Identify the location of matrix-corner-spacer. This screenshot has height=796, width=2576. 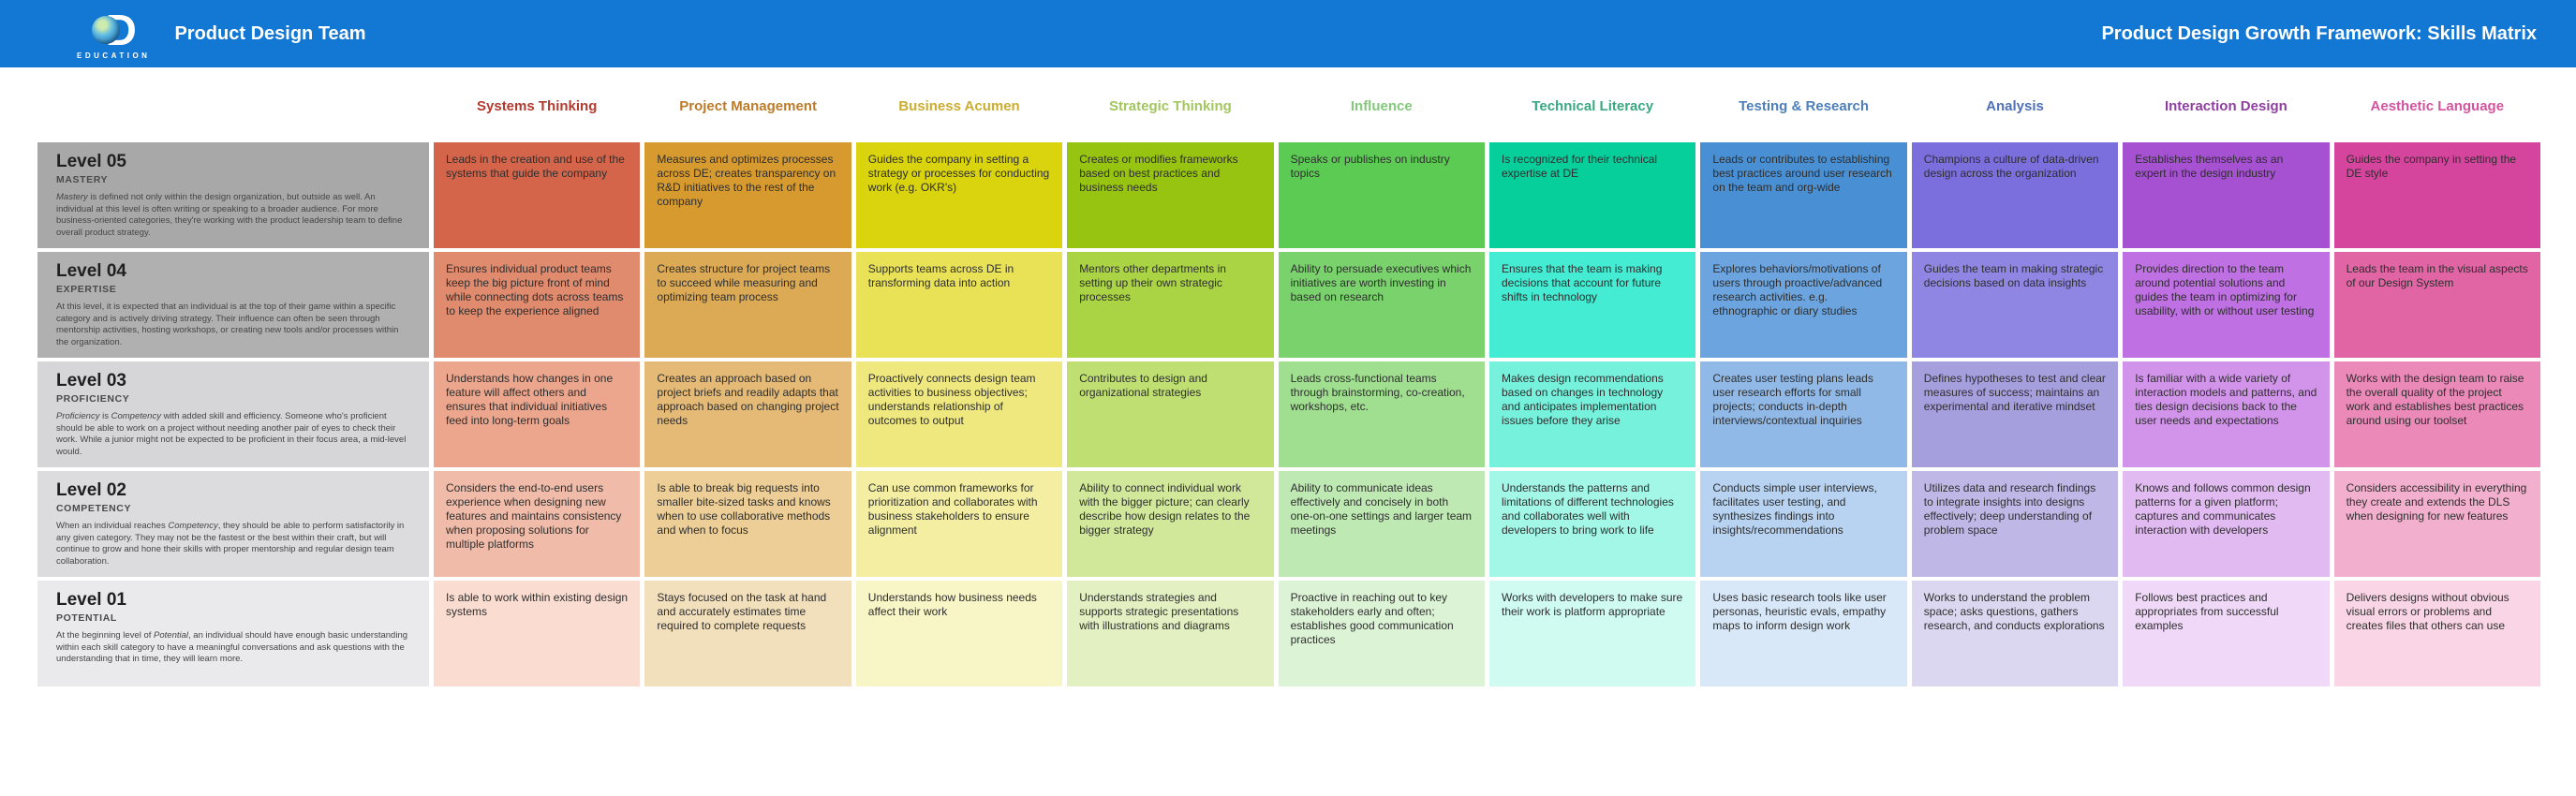
(233, 106).